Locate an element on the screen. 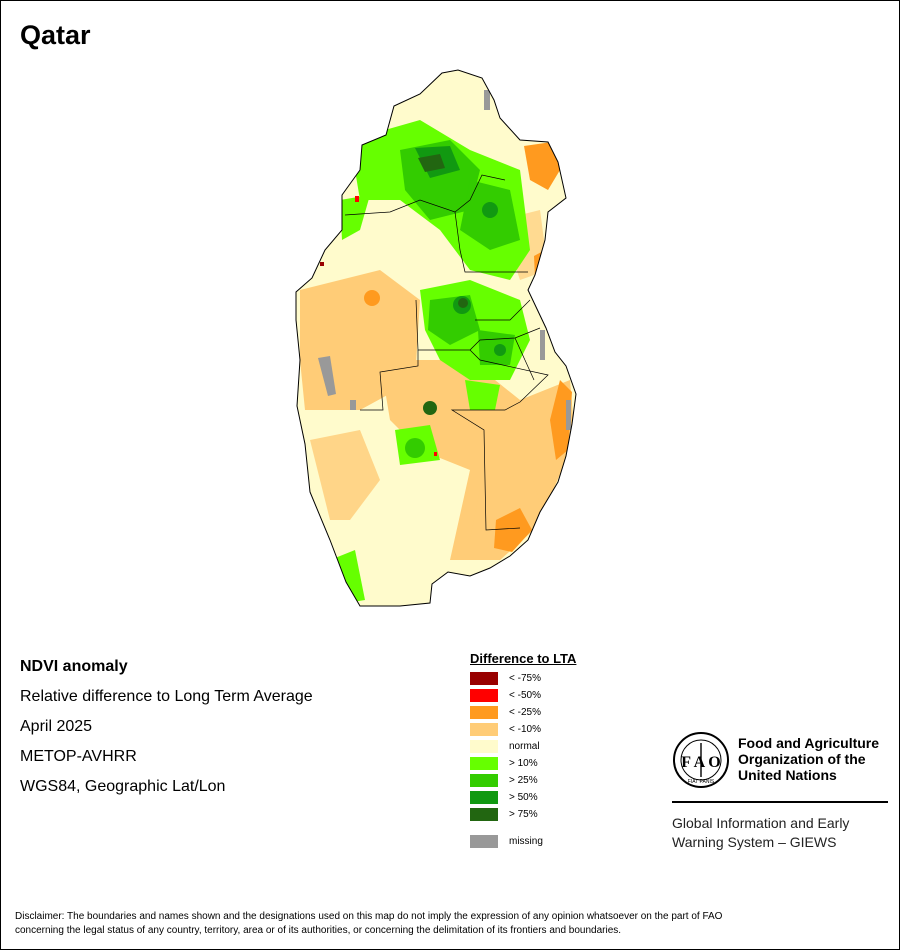 The image size is (900, 950). legend-label: > 10% is located at coordinates (523, 763).